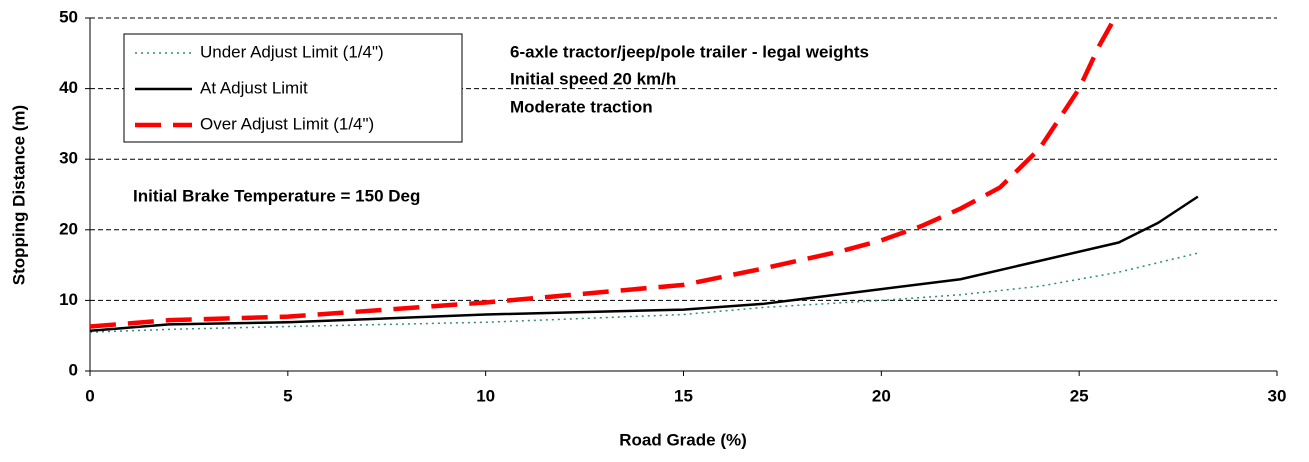  Describe the element at coordinates (68, 299) in the screenshot. I see `y-tick-label: 10` at that location.